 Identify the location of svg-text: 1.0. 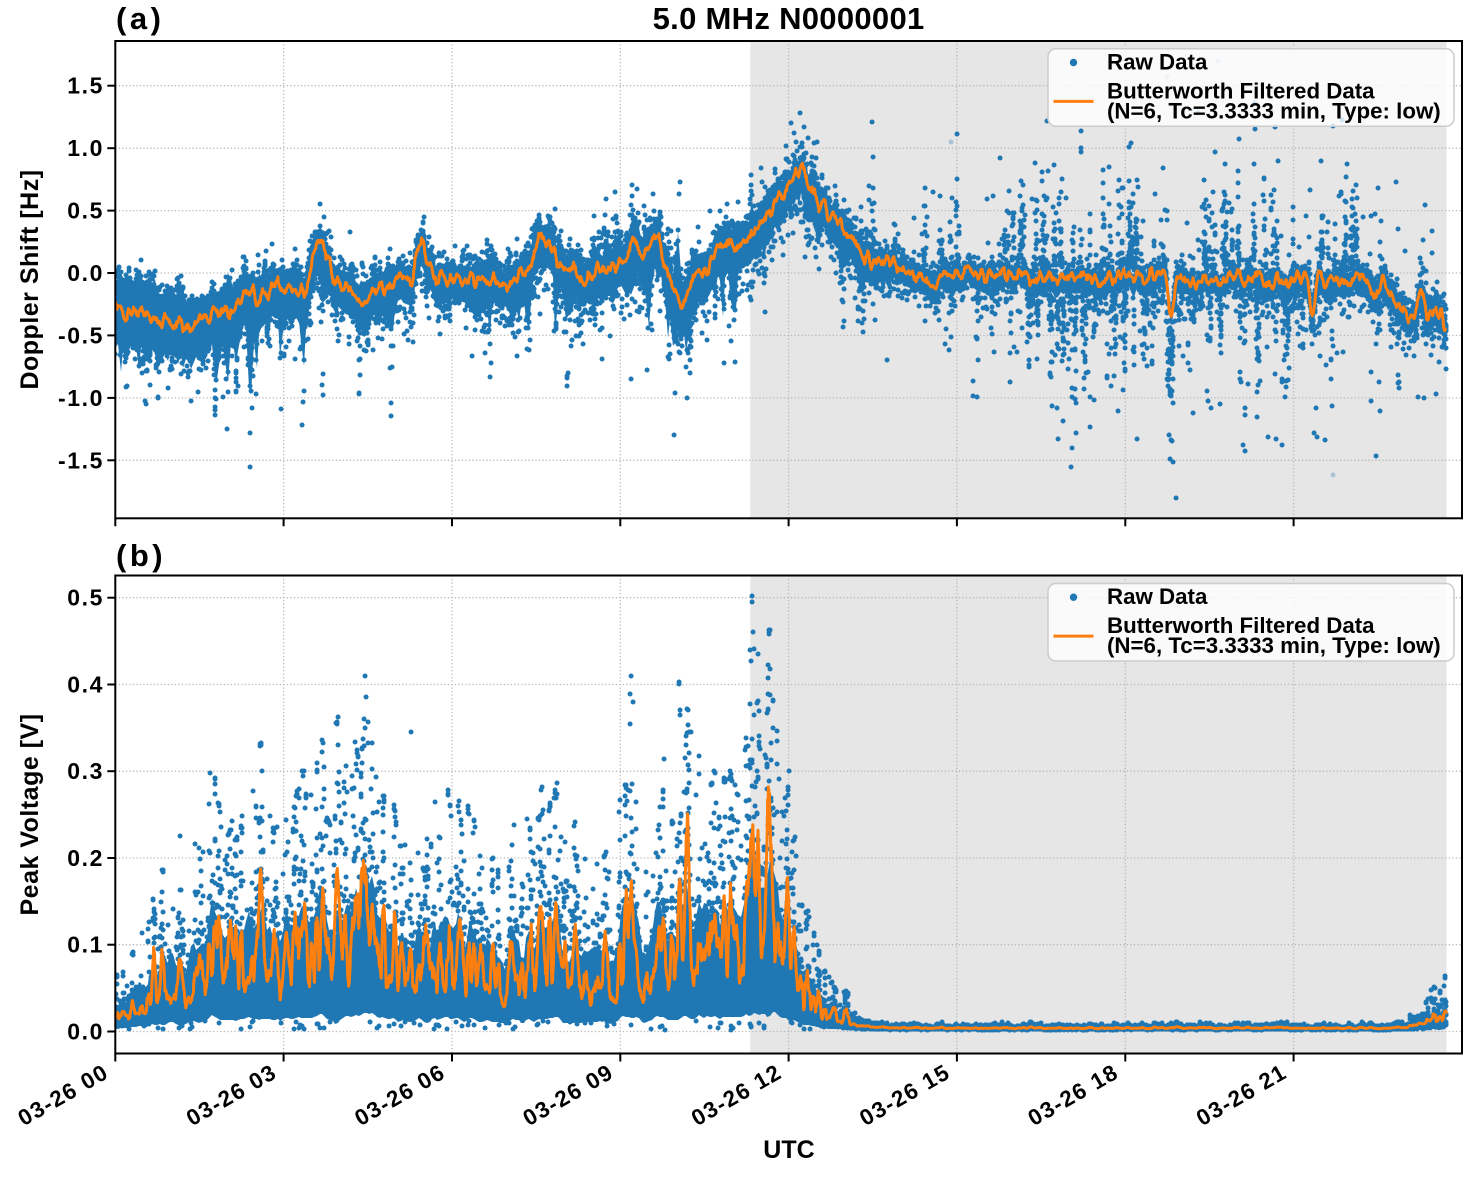
(85, 148).